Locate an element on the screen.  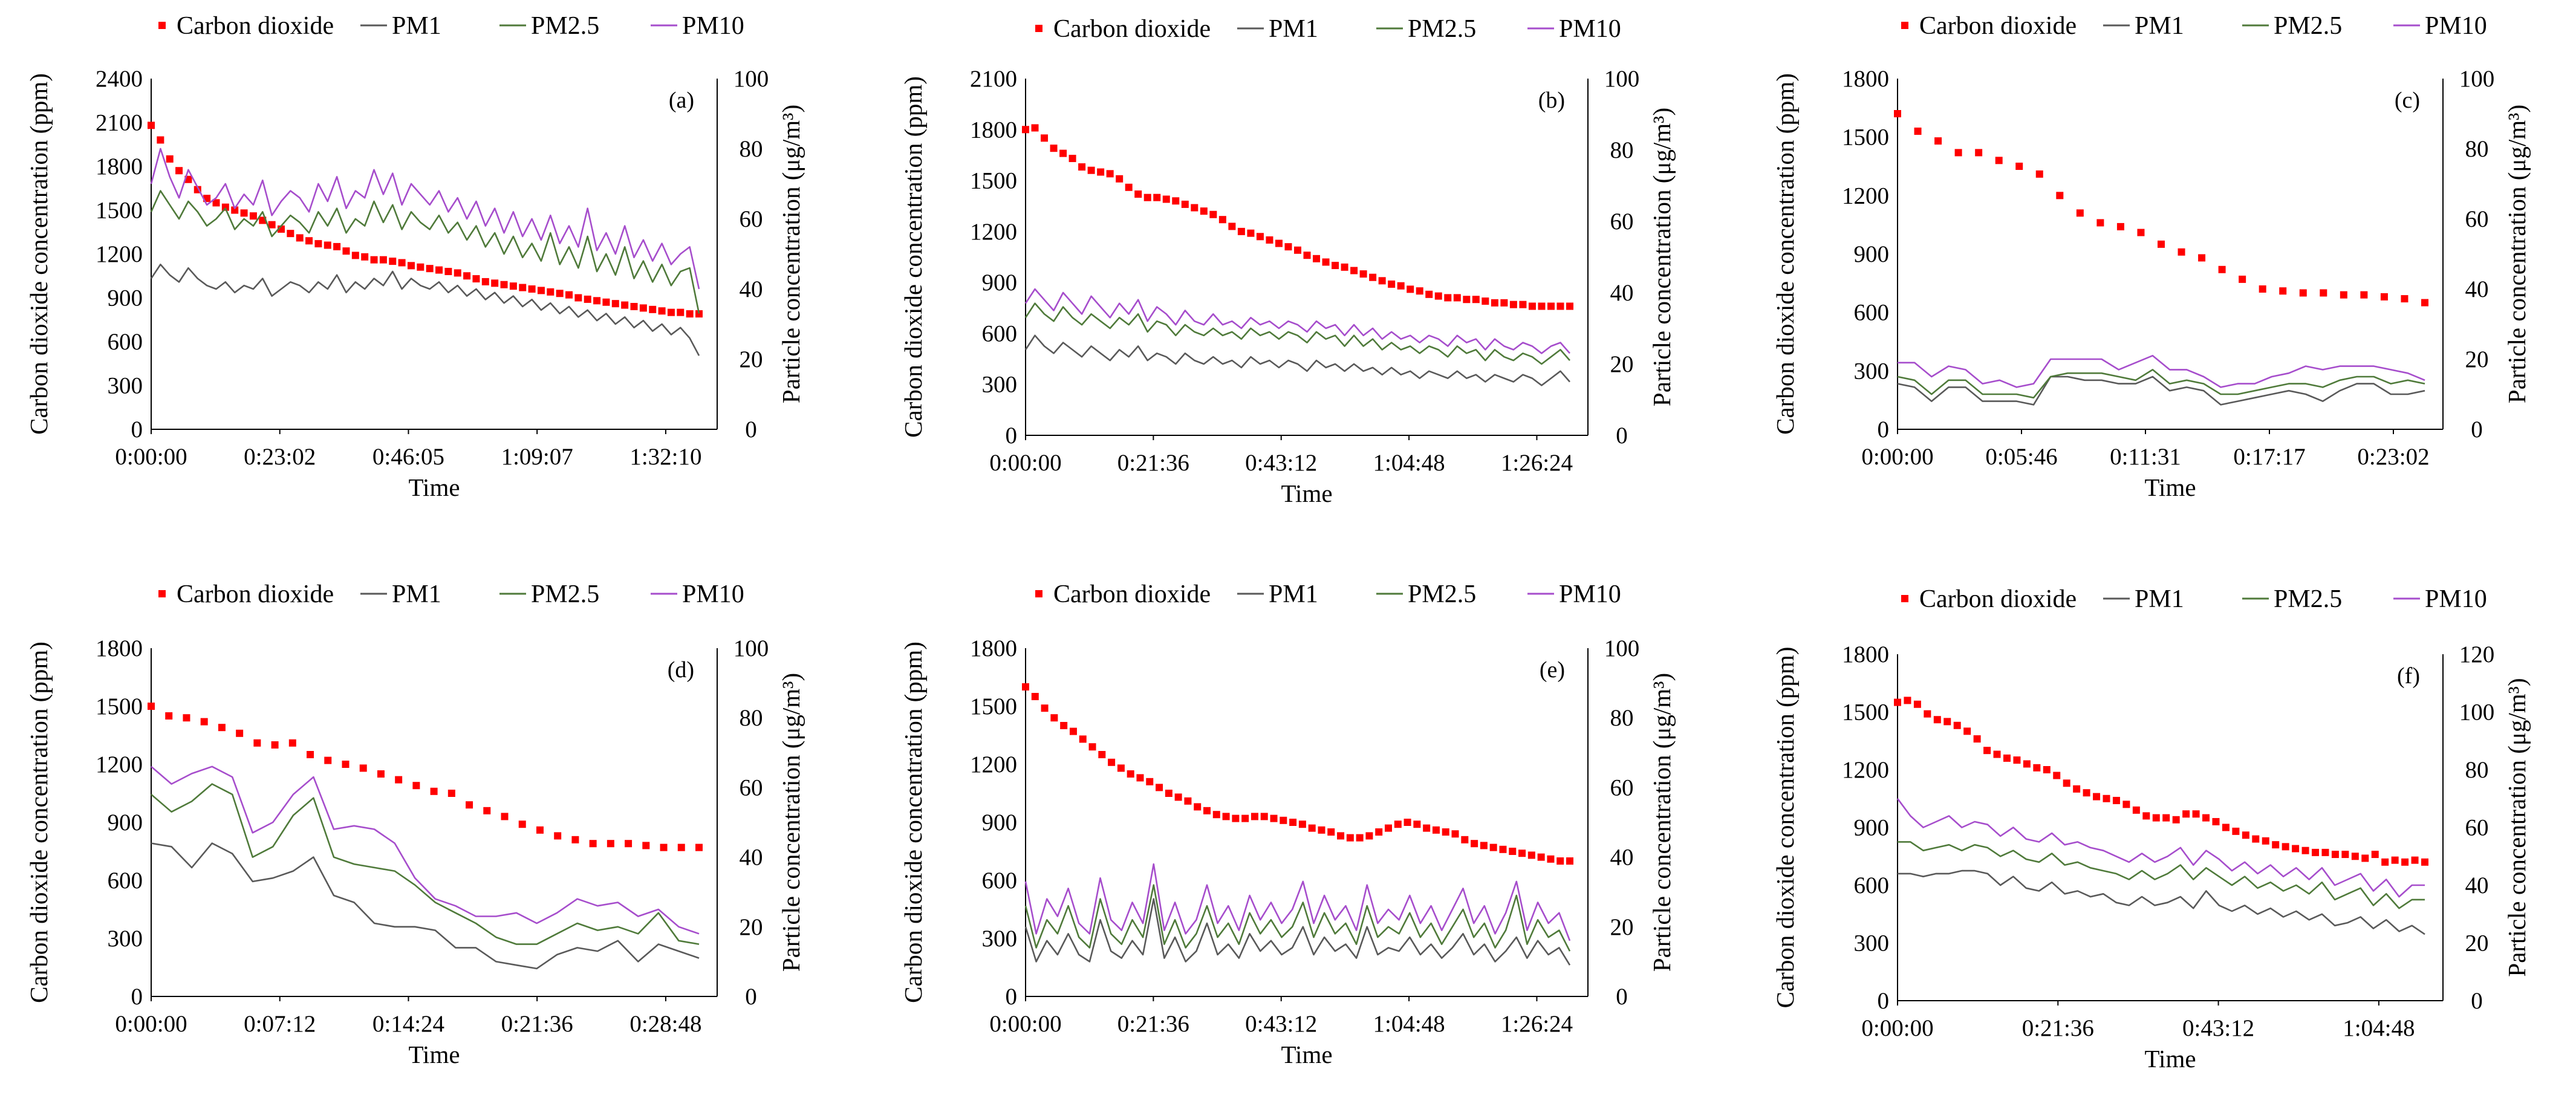
y2-tick-label: 120 is located at coordinates (2477, 655).